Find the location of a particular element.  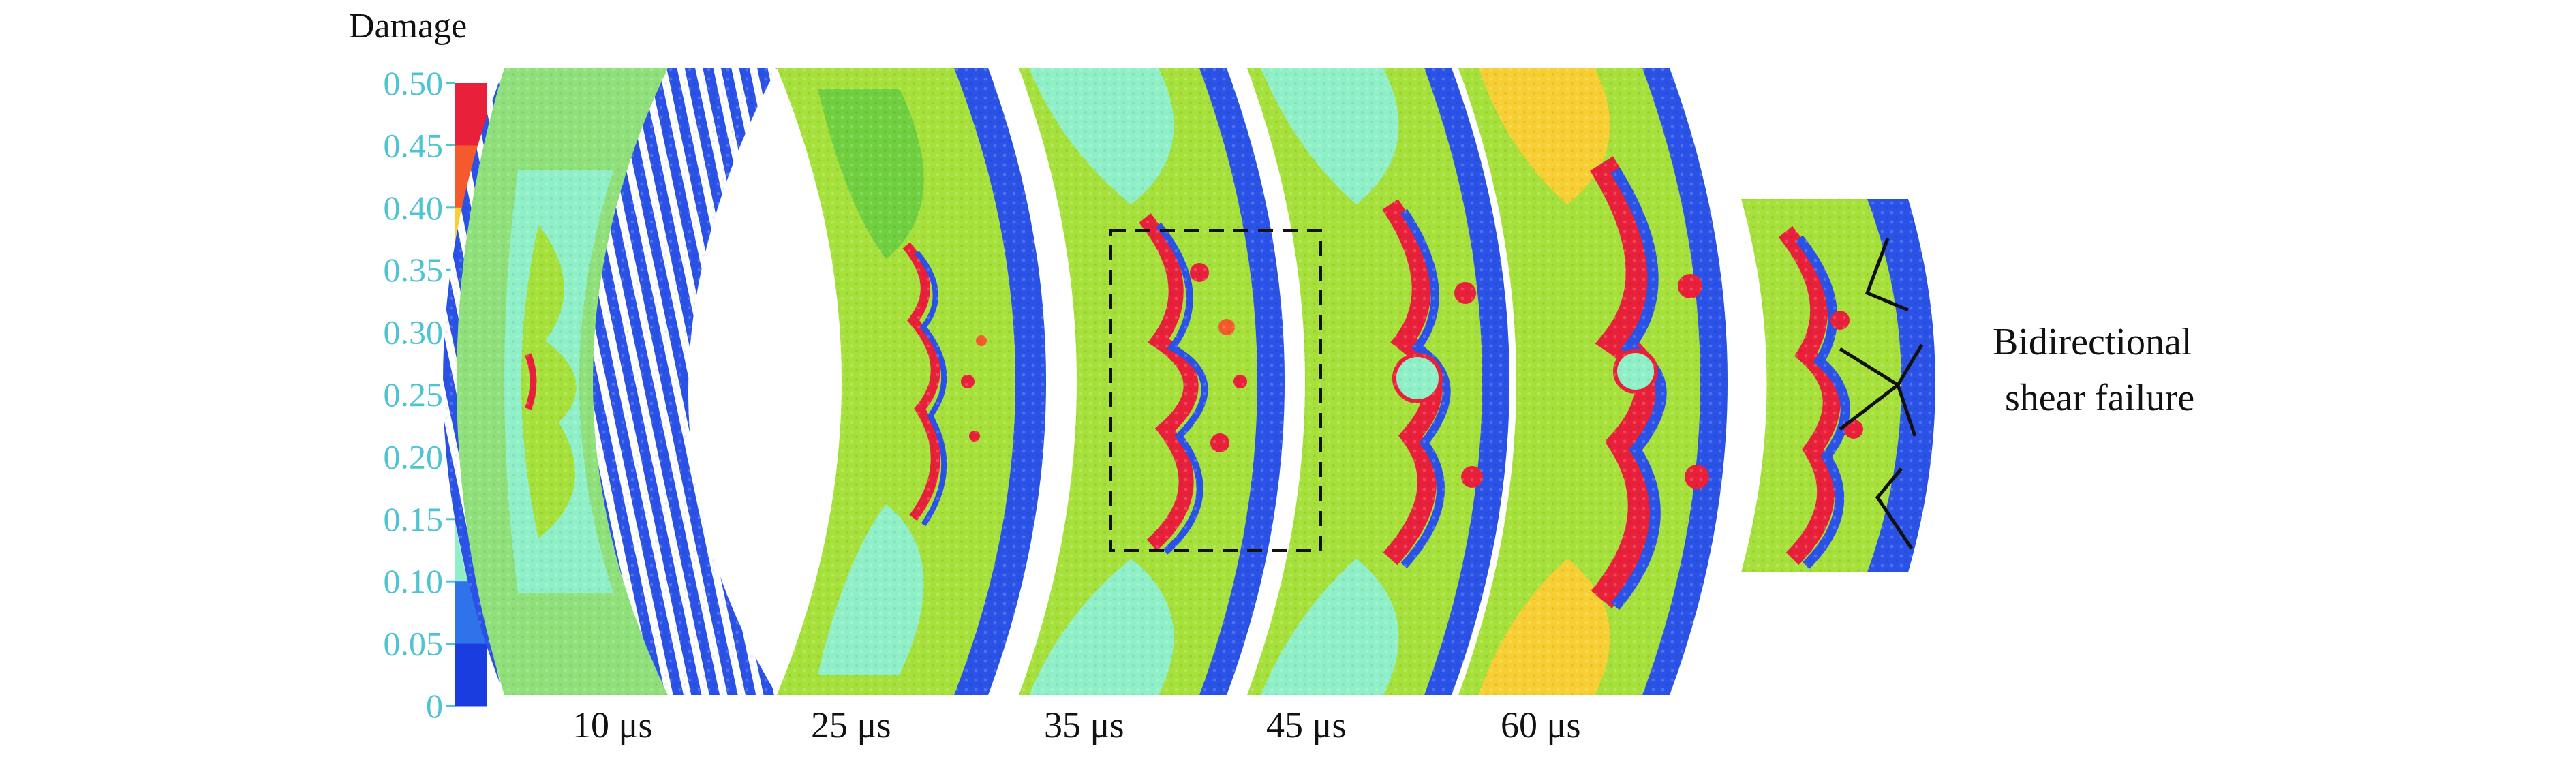

zoom-region-box is located at coordinates (1215, 390).